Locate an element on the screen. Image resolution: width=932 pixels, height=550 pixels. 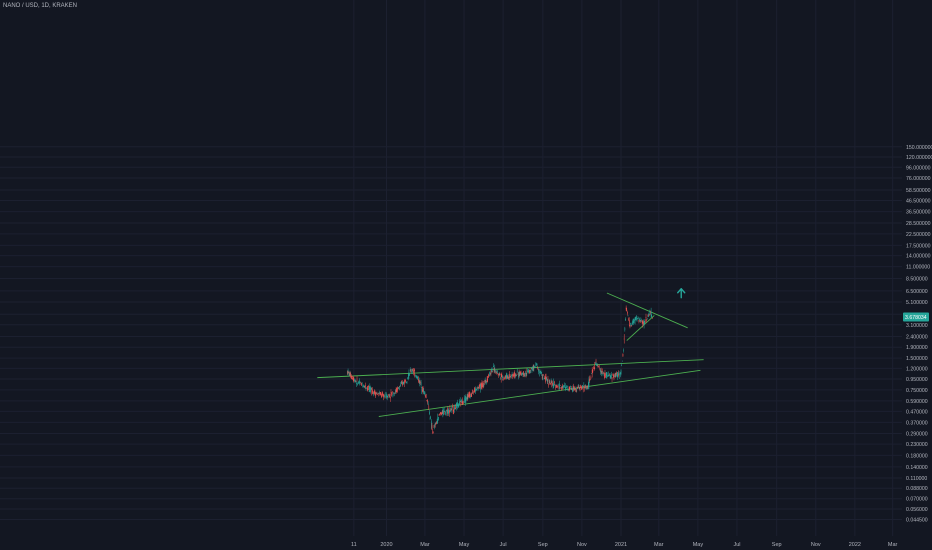
time-tick-label: Mar is located at coordinates (893, 545).